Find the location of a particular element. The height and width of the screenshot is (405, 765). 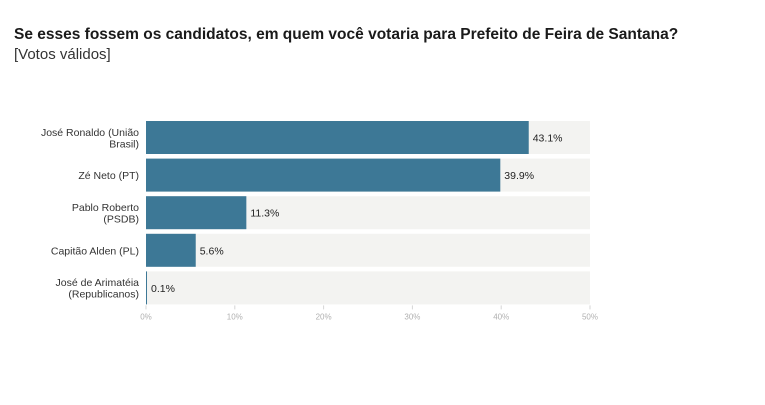

category-label-line: Capitão Alden (PL) is located at coordinates (95, 251).